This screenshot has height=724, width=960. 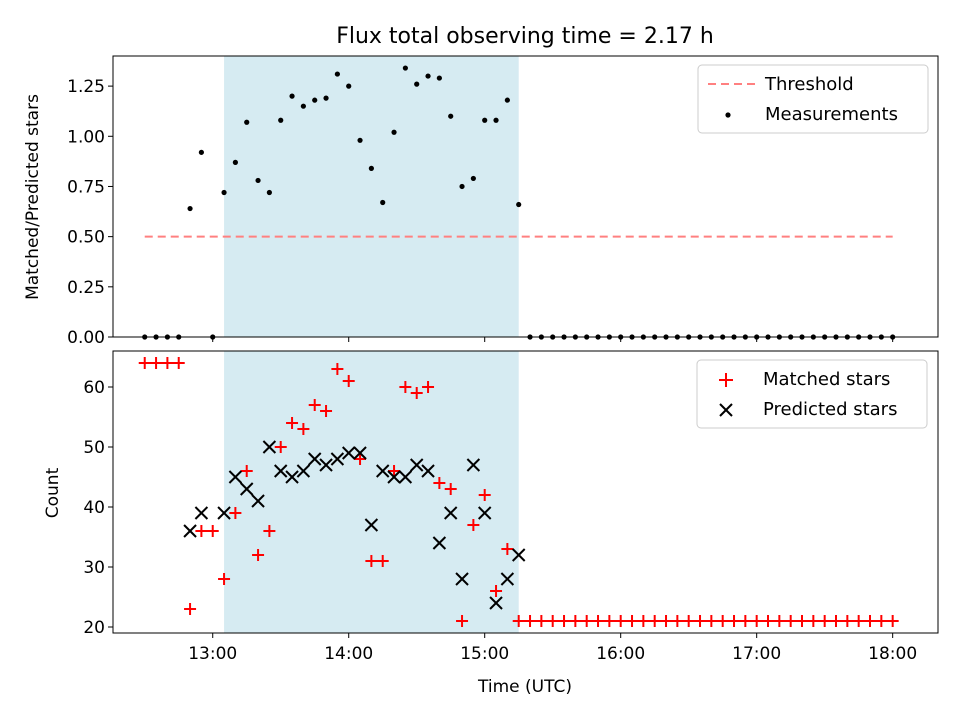 I want to click on x-tick-label: 14:00, so click(x=348, y=654).